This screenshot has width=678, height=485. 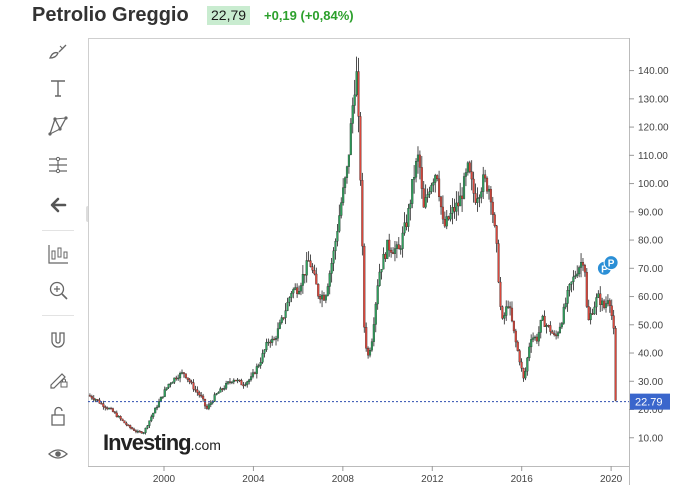 I want to click on indicators-icon, so click(x=58, y=254).